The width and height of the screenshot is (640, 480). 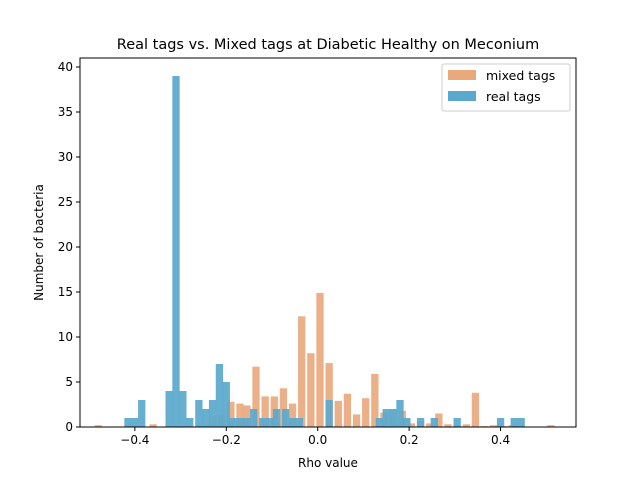 I want to click on y-tick-label: 30, so click(x=65, y=157).